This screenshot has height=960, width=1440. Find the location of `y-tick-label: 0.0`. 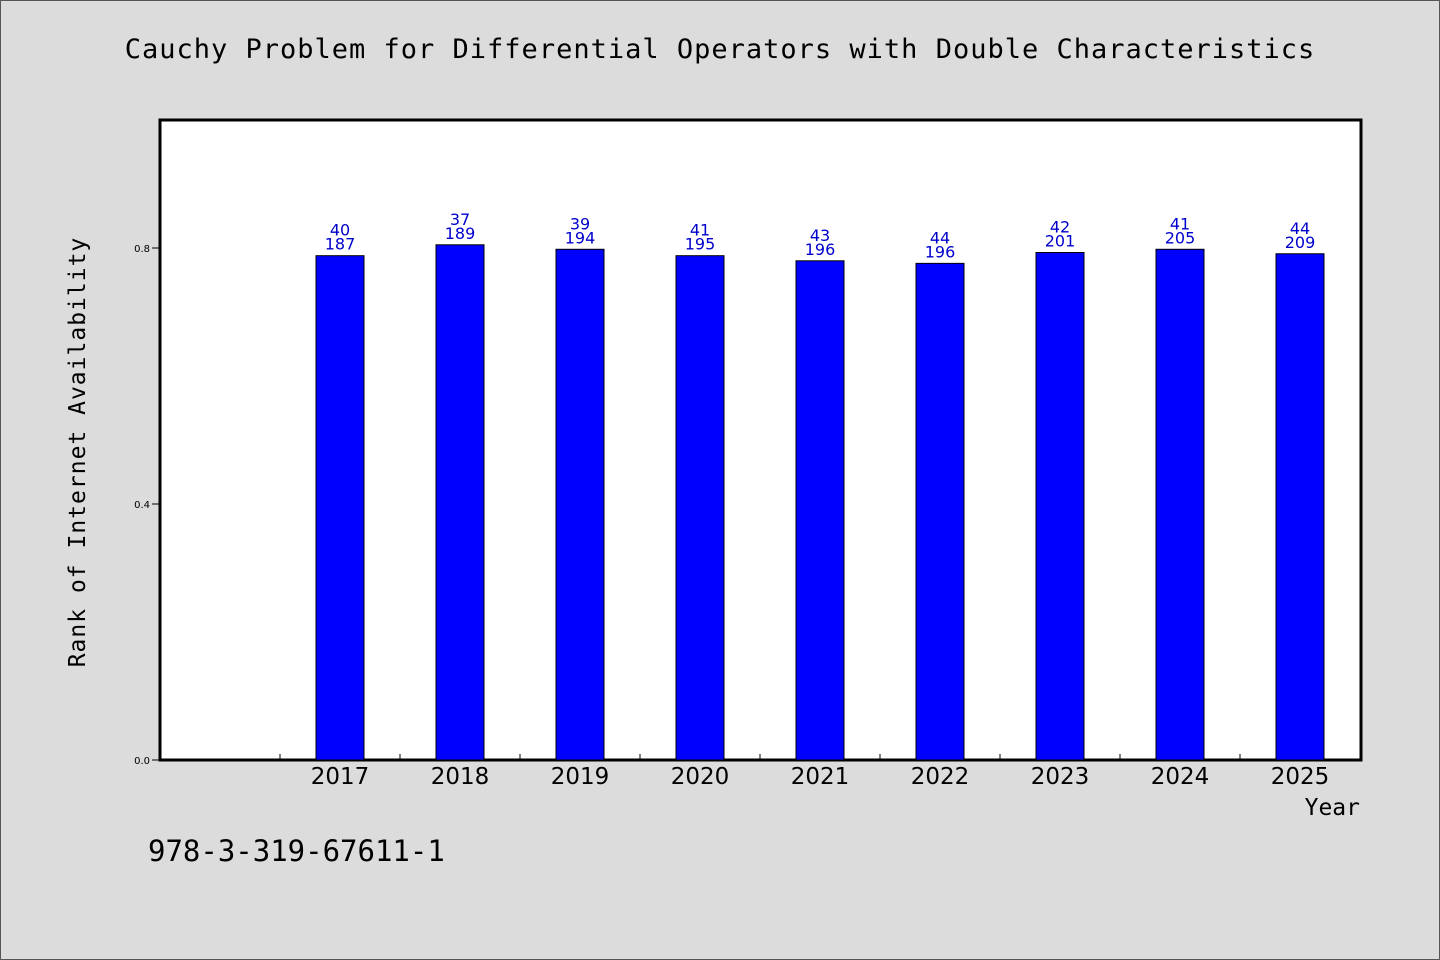

y-tick-label: 0.0 is located at coordinates (142, 761).